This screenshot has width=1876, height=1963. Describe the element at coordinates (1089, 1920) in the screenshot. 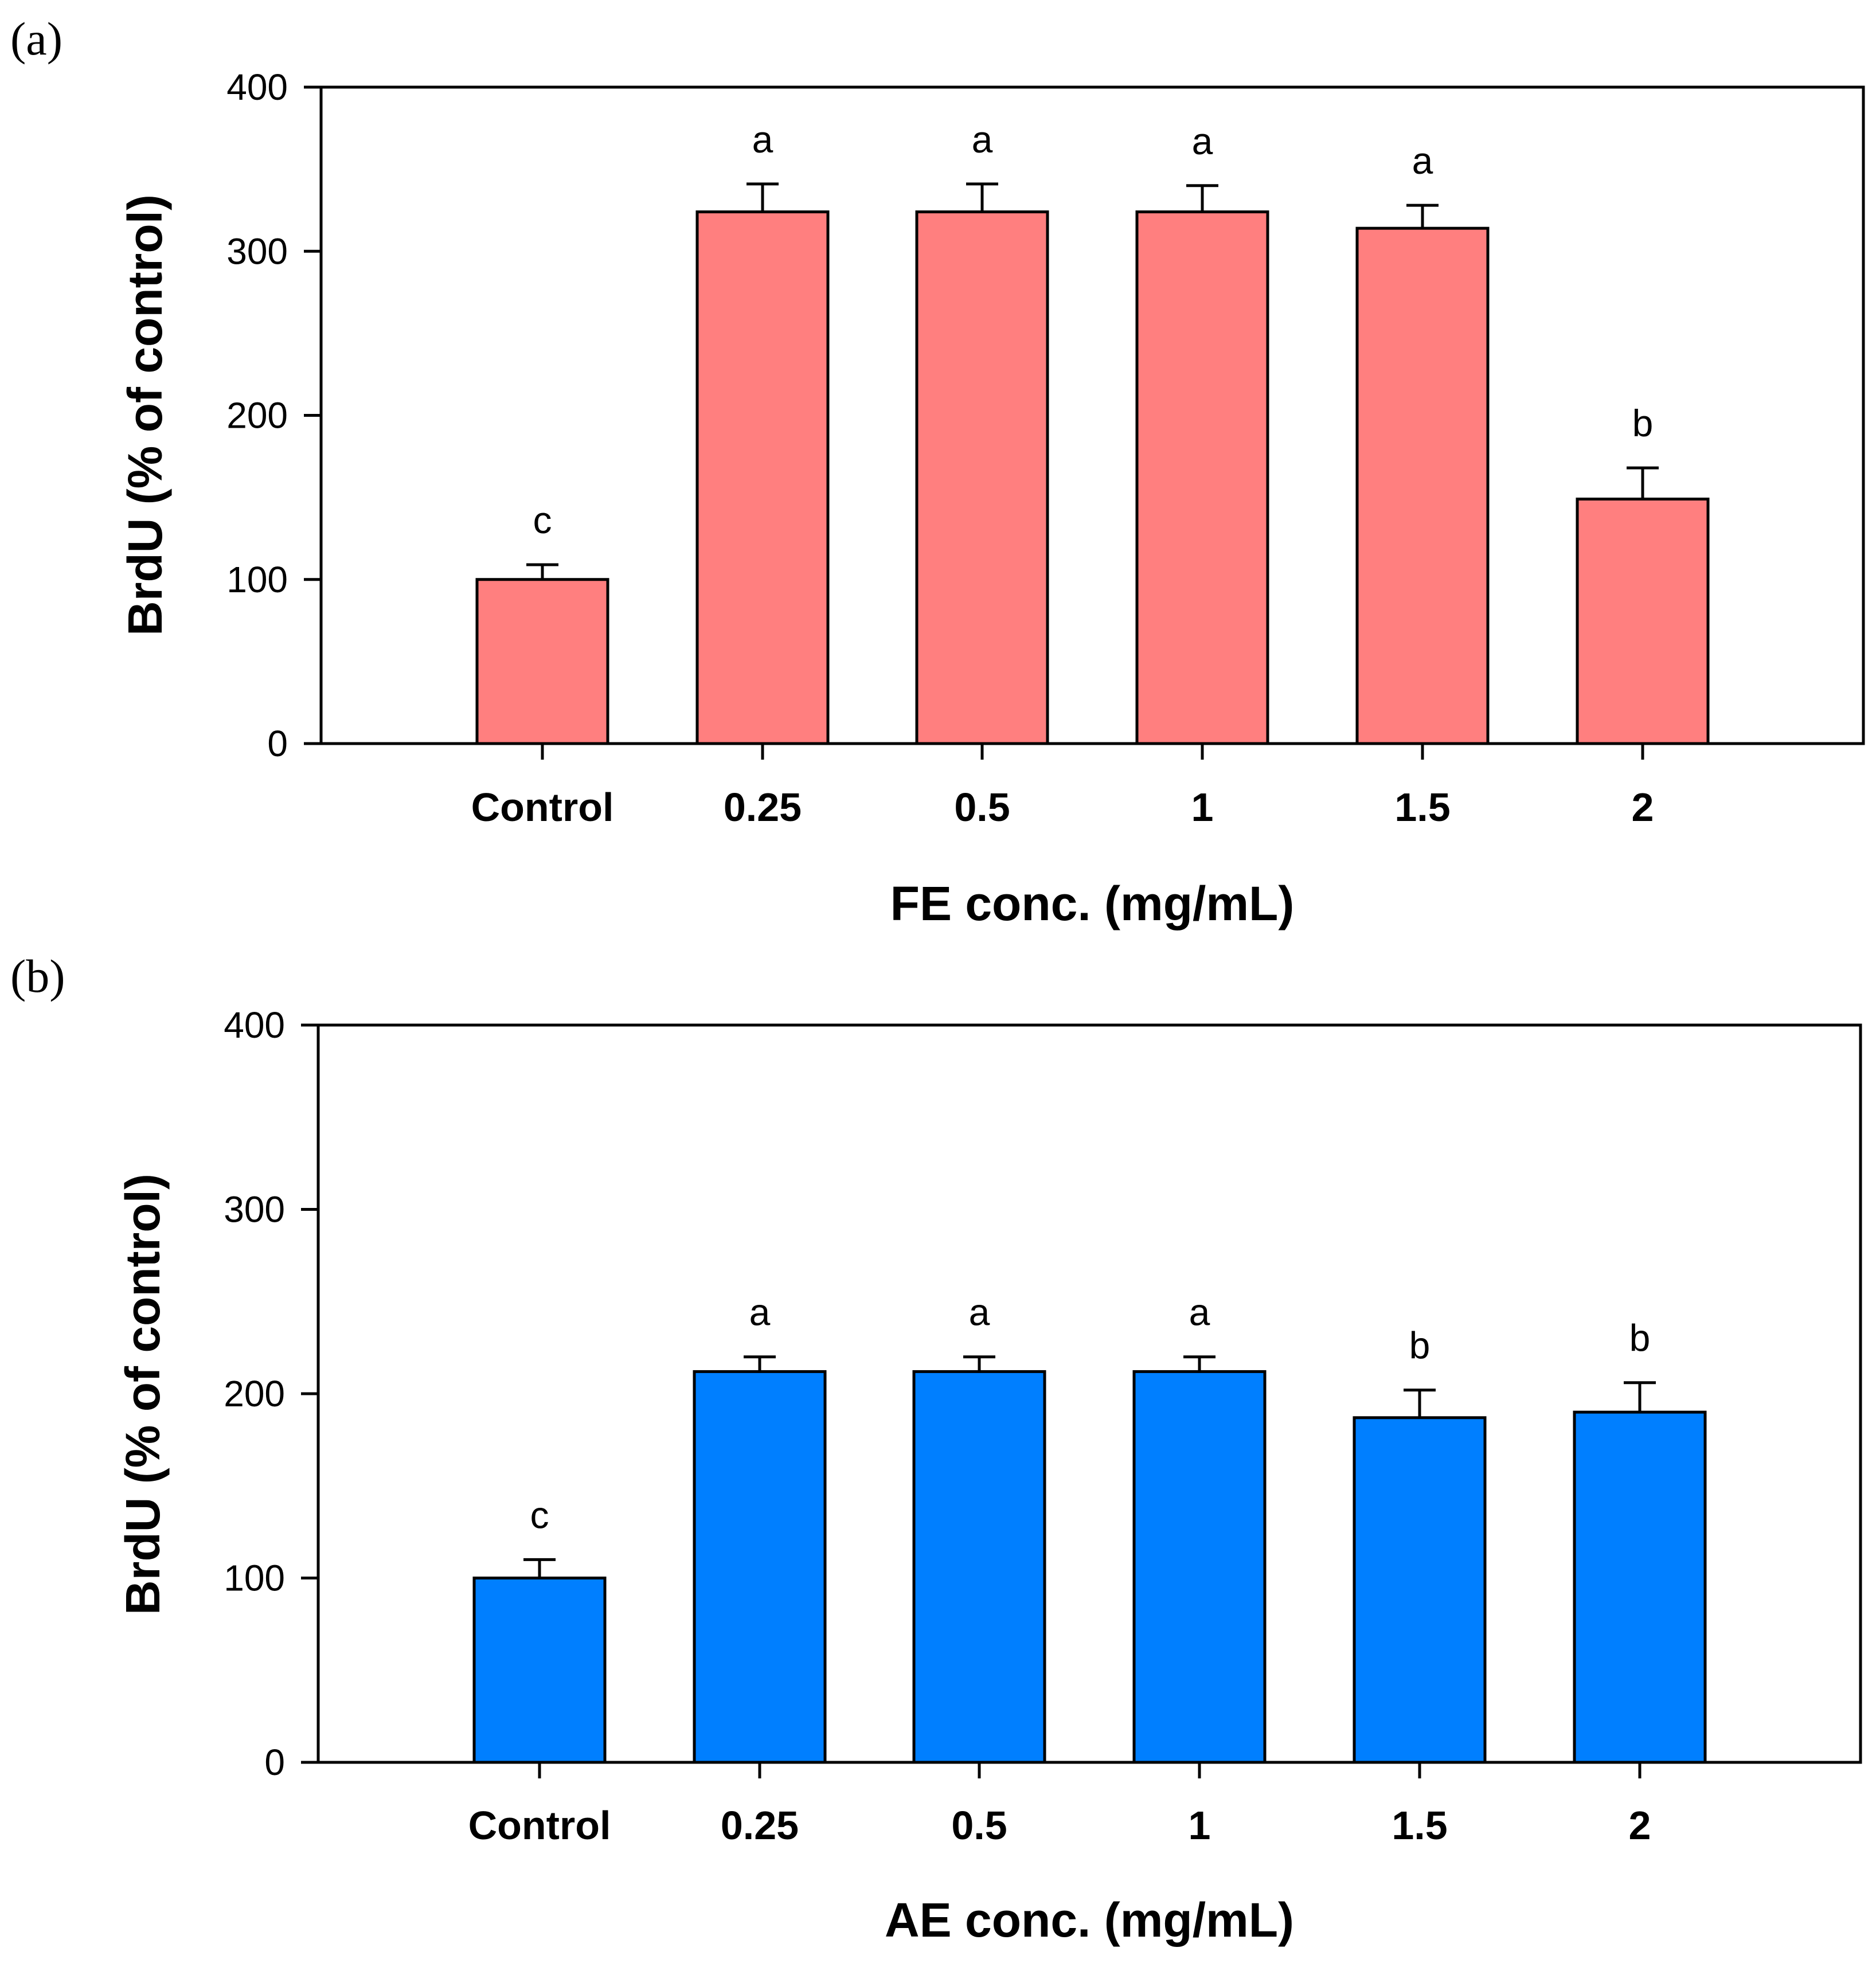

I see `x-axis-title: AE conc. (mg/mL)` at that location.